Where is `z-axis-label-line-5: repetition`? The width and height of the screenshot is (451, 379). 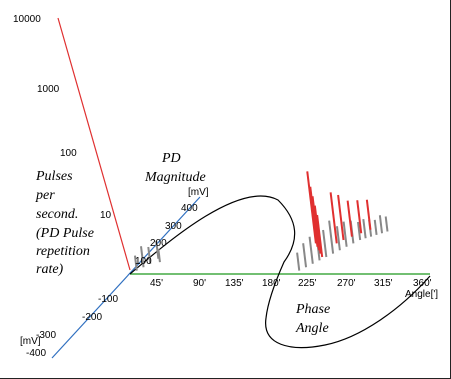 z-axis-label-line-5: repetition is located at coordinates (63, 251).